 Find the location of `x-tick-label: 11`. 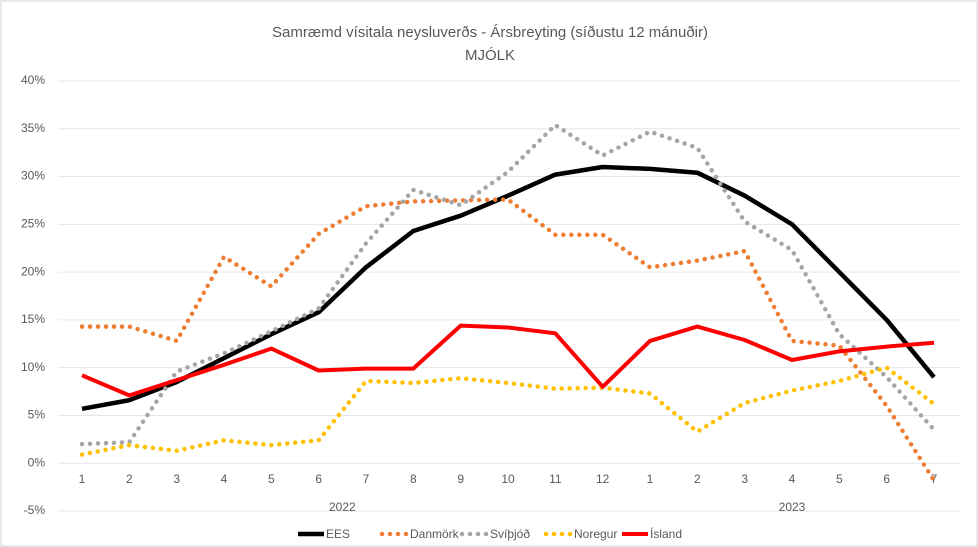

x-tick-label: 11 is located at coordinates (555, 479).